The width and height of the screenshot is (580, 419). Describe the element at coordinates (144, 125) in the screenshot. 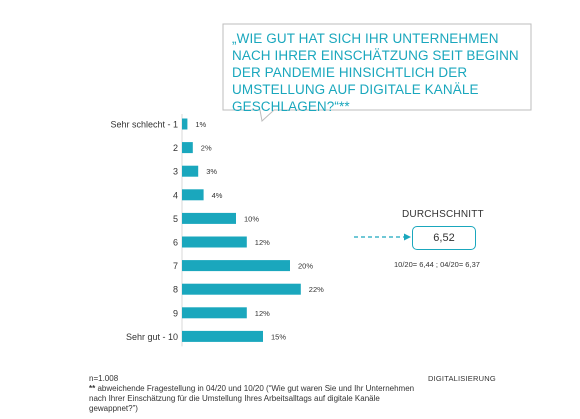

I see `category-label: Sehr schlecht - 1` at that location.